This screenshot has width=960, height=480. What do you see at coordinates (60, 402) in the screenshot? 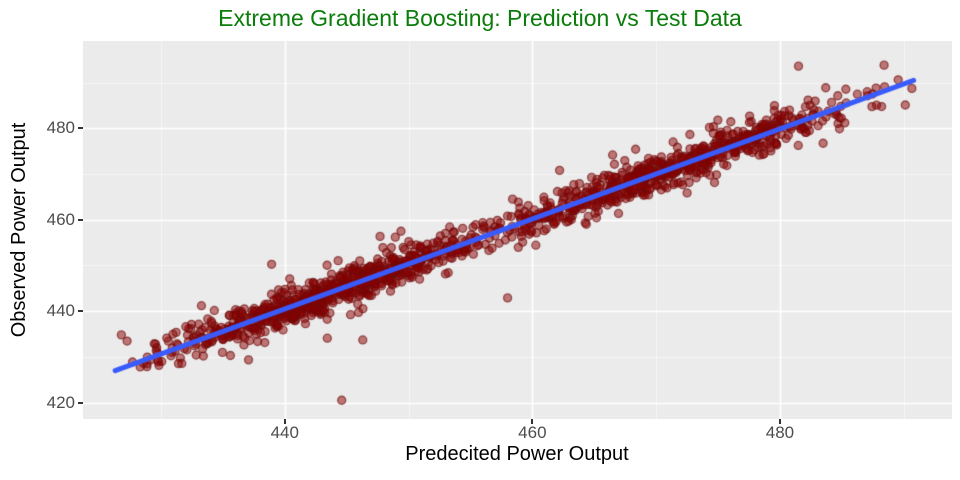
I see `y-tick-label: 420` at bounding box center [60, 402].